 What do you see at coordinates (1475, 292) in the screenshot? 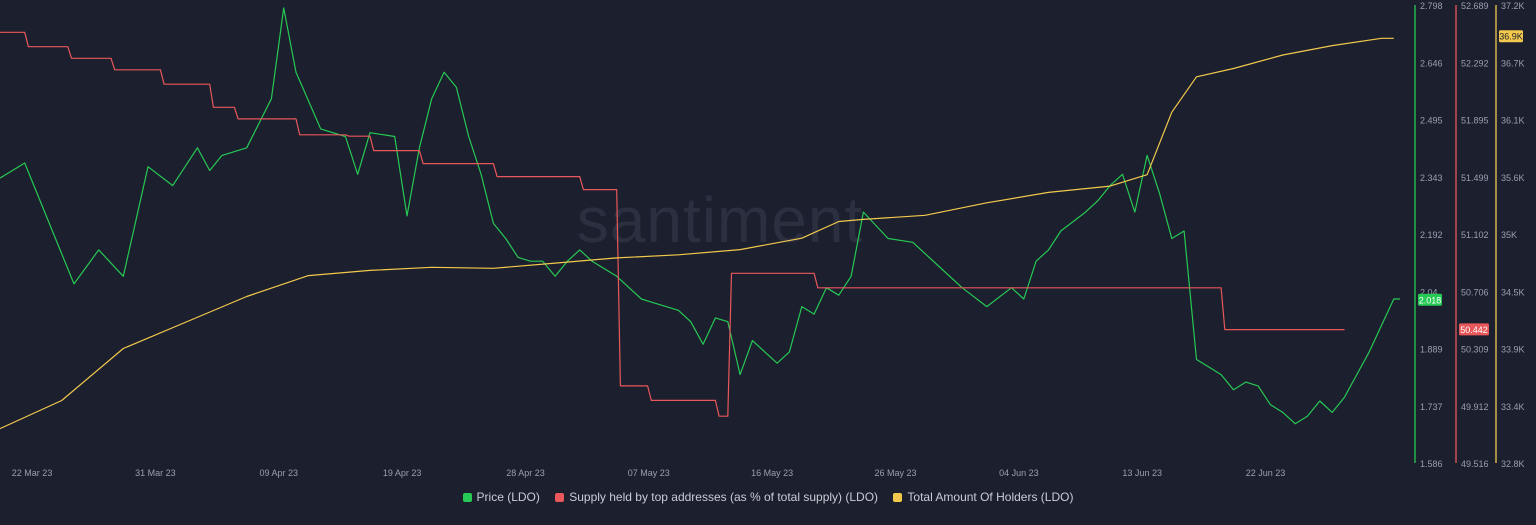
I see `supply-tick-label: 50.706` at bounding box center [1475, 292].